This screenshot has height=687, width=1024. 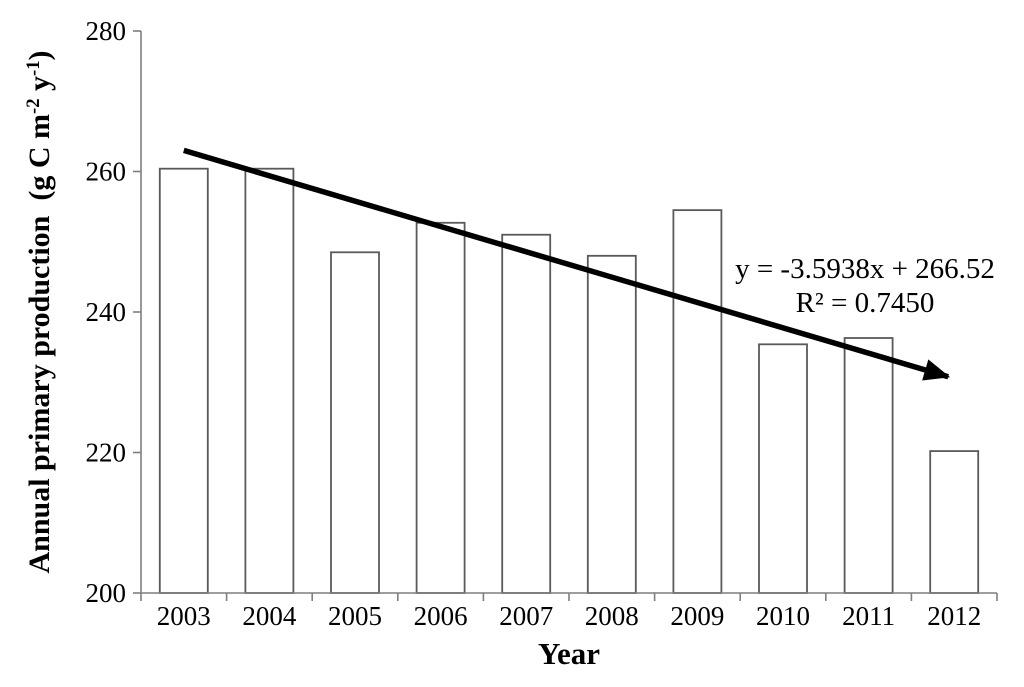 I want to click on y-axis-title-sup-1: -2, so click(x=33, y=106).